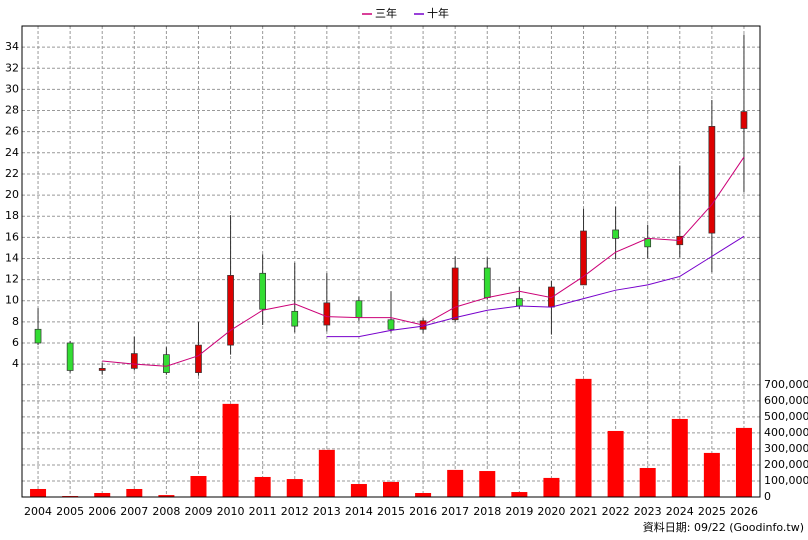  What do you see at coordinates (12, 110) in the screenshot?
I see `y-tick-label: 28` at bounding box center [12, 110].